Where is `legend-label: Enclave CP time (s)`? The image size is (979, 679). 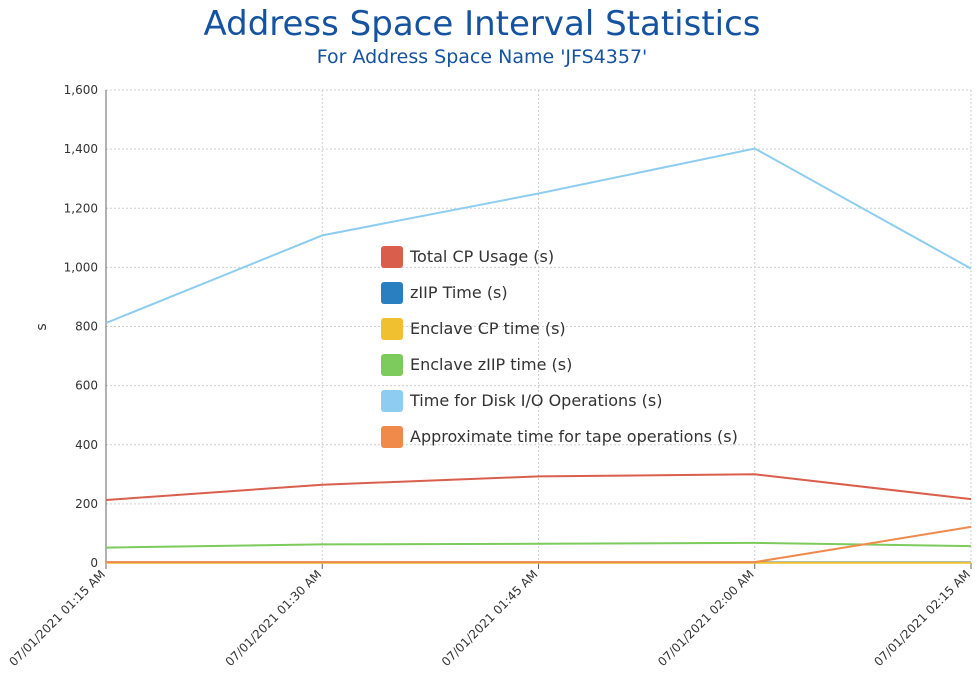
legend-label: Enclave CP time (s) is located at coordinates (488, 328).